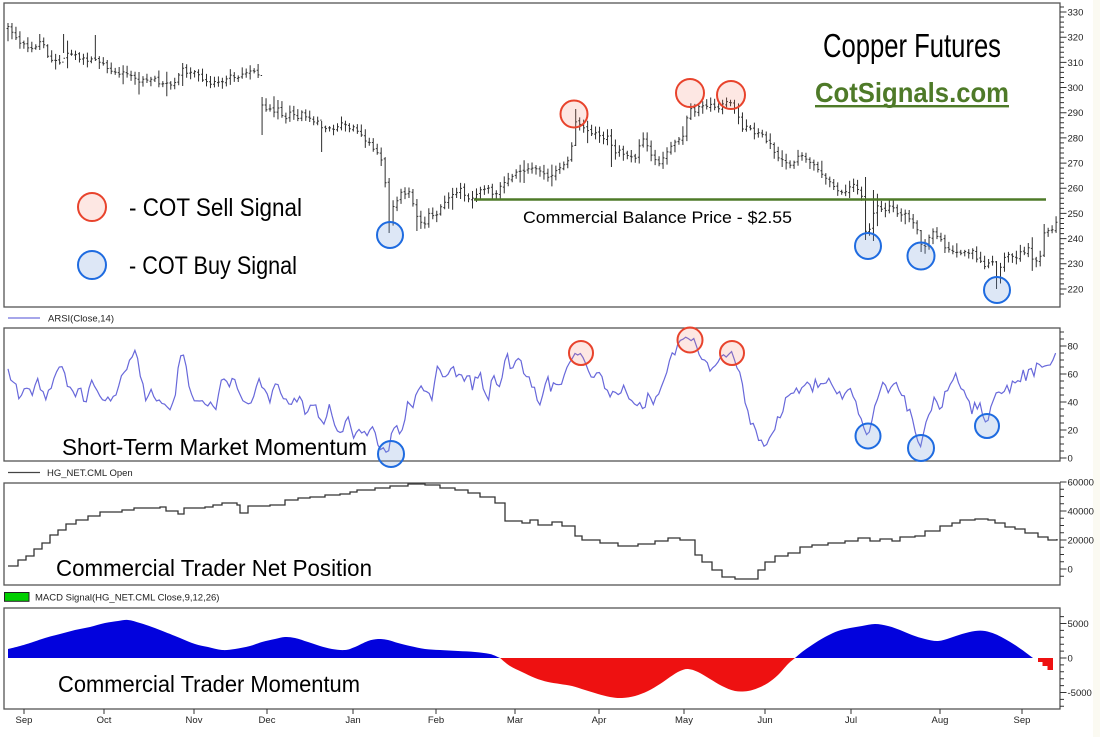 This screenshot has height=737, width=1100. What do you see at coordinates (352, 720) in the screenshot?
I see `svg-text: Jan` at bounding box center [352, 720].